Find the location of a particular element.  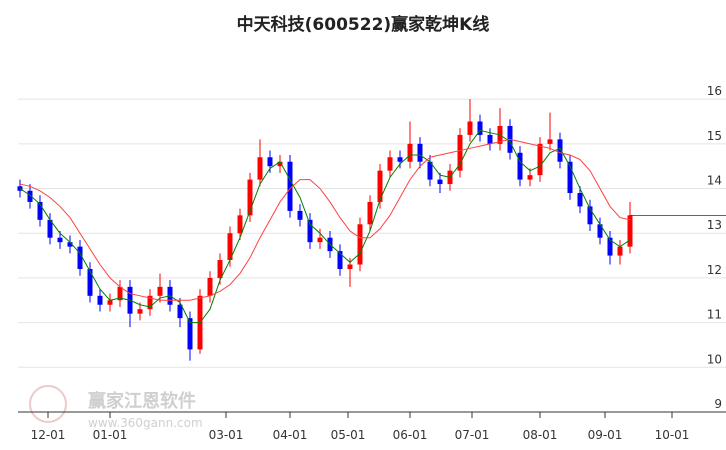

y-tick-label: 10 is located at coordinates (714, 359).